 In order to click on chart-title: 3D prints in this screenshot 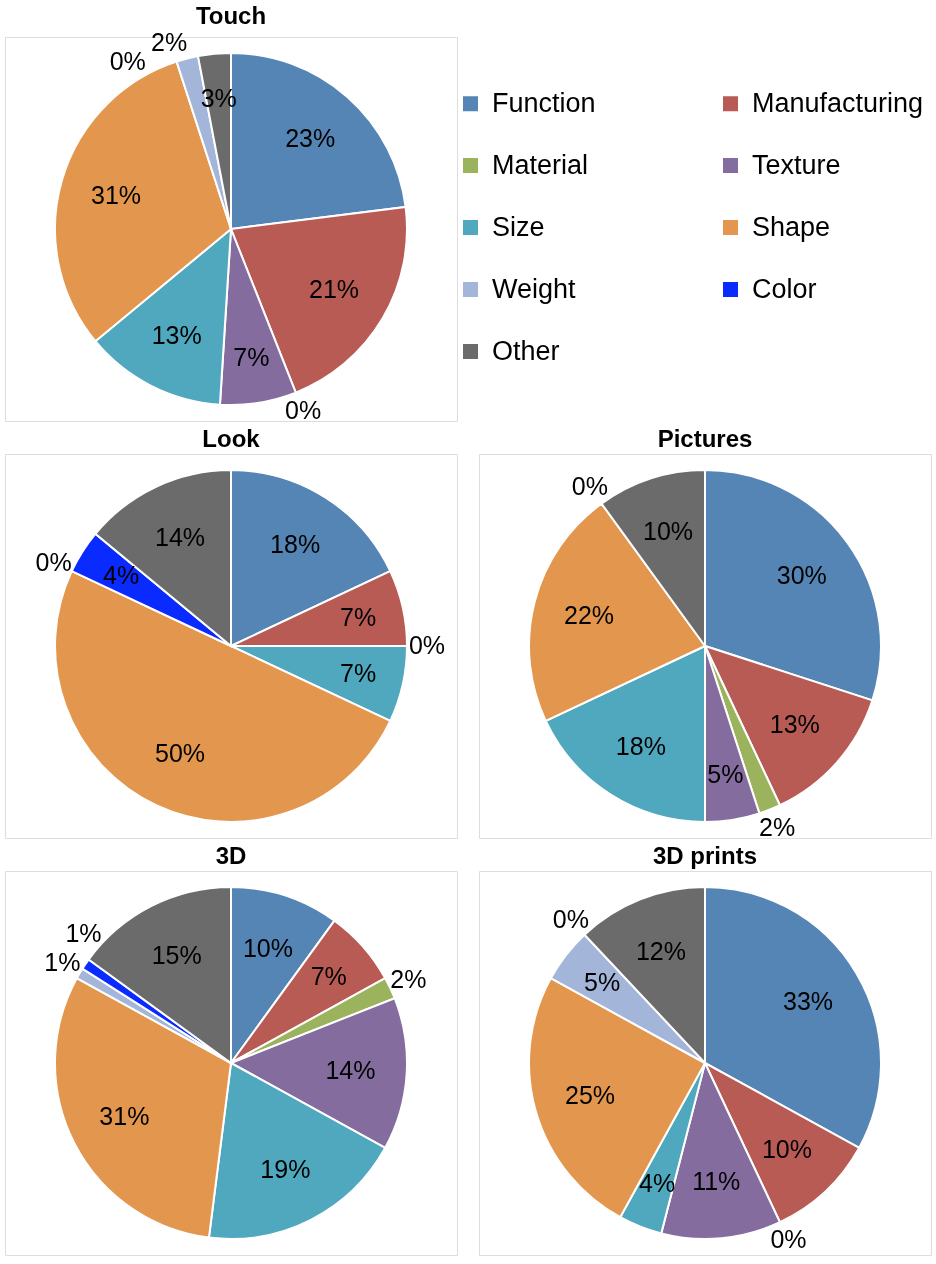, I will do `click(705, 855)`.